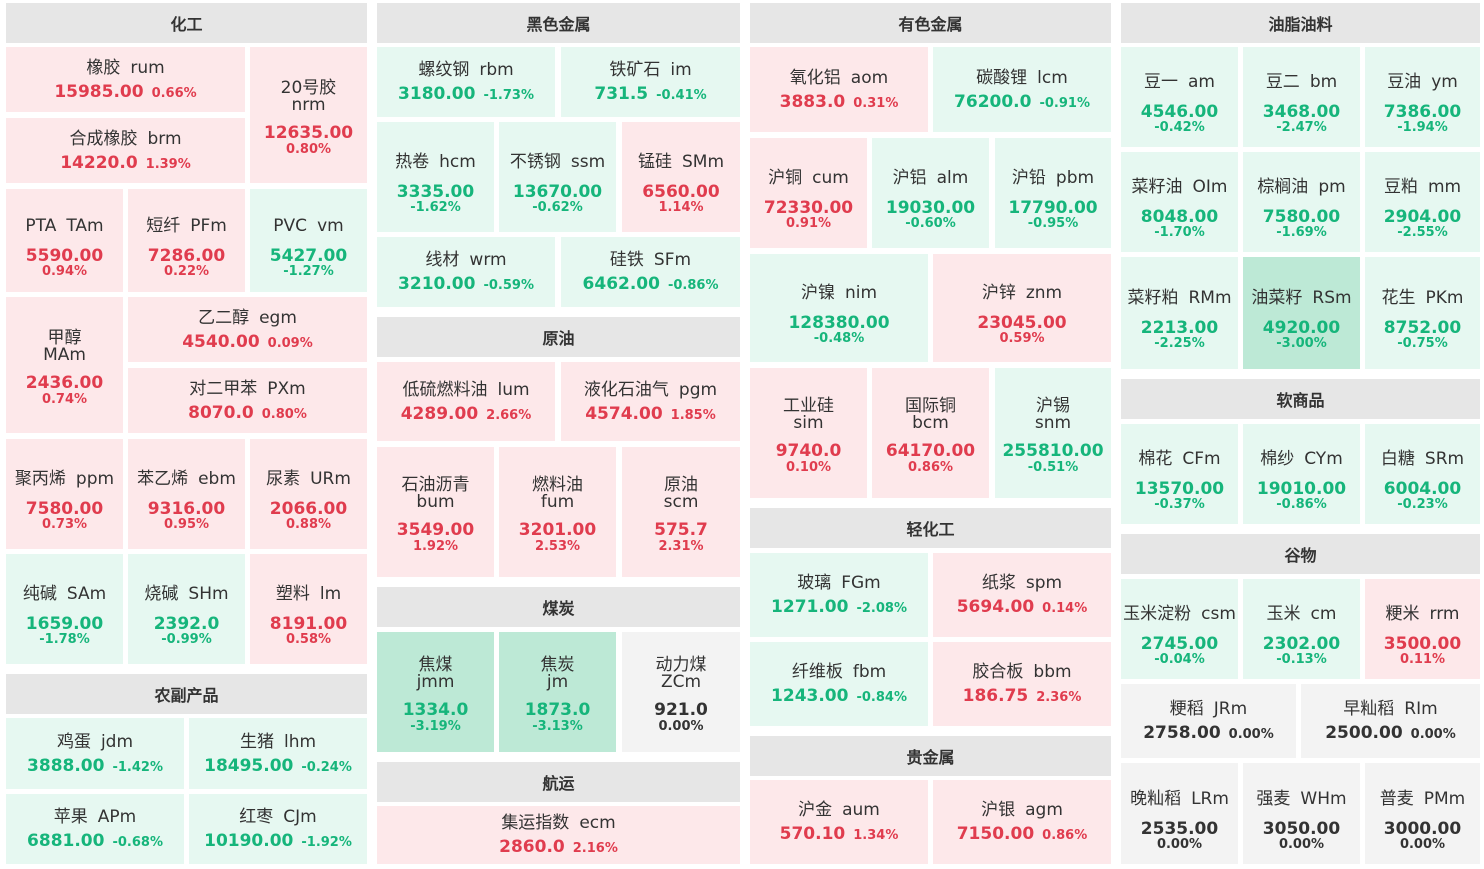 This screenshot has height=869, width=1484. Describe the element at coordinates (1053, 433) in the screenshot. I see `quote-tile-snm: 沪锡 snm 255810.00 -0.51%` at that location.